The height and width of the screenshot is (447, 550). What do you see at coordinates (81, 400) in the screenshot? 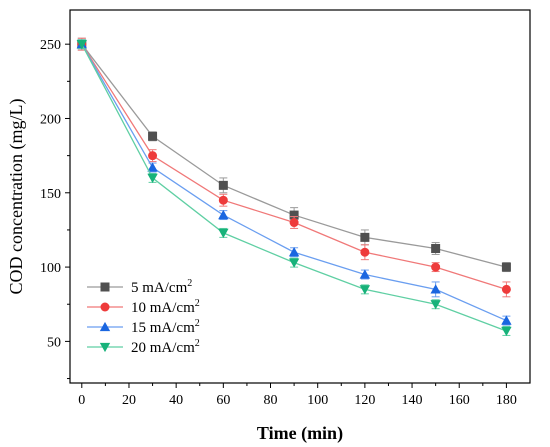
I see `x-tick-label: 0` at bounding box center [81, 400].